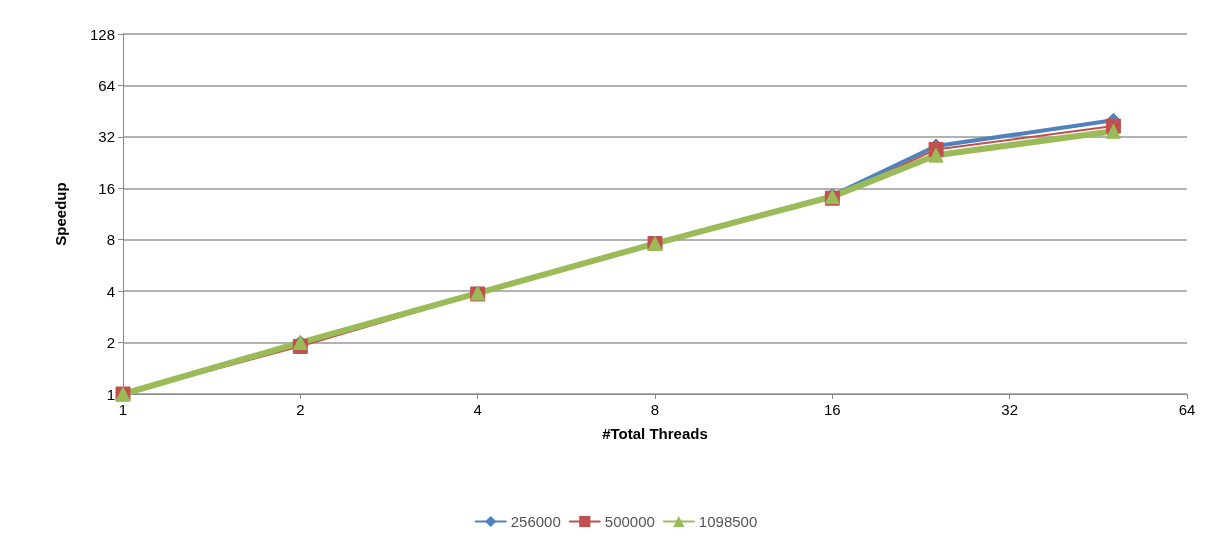 The image size is (1232, 554). I want to click on legend-label: 500000, so click(629, 521).